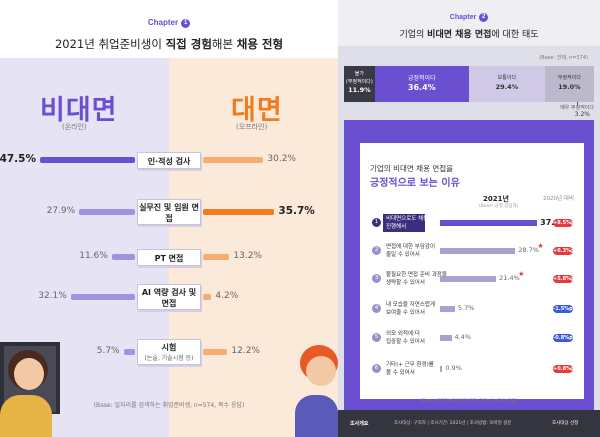  I want to click on attitude-segment: 불가 (부정적이다) 11.9%, so click(359, 84).